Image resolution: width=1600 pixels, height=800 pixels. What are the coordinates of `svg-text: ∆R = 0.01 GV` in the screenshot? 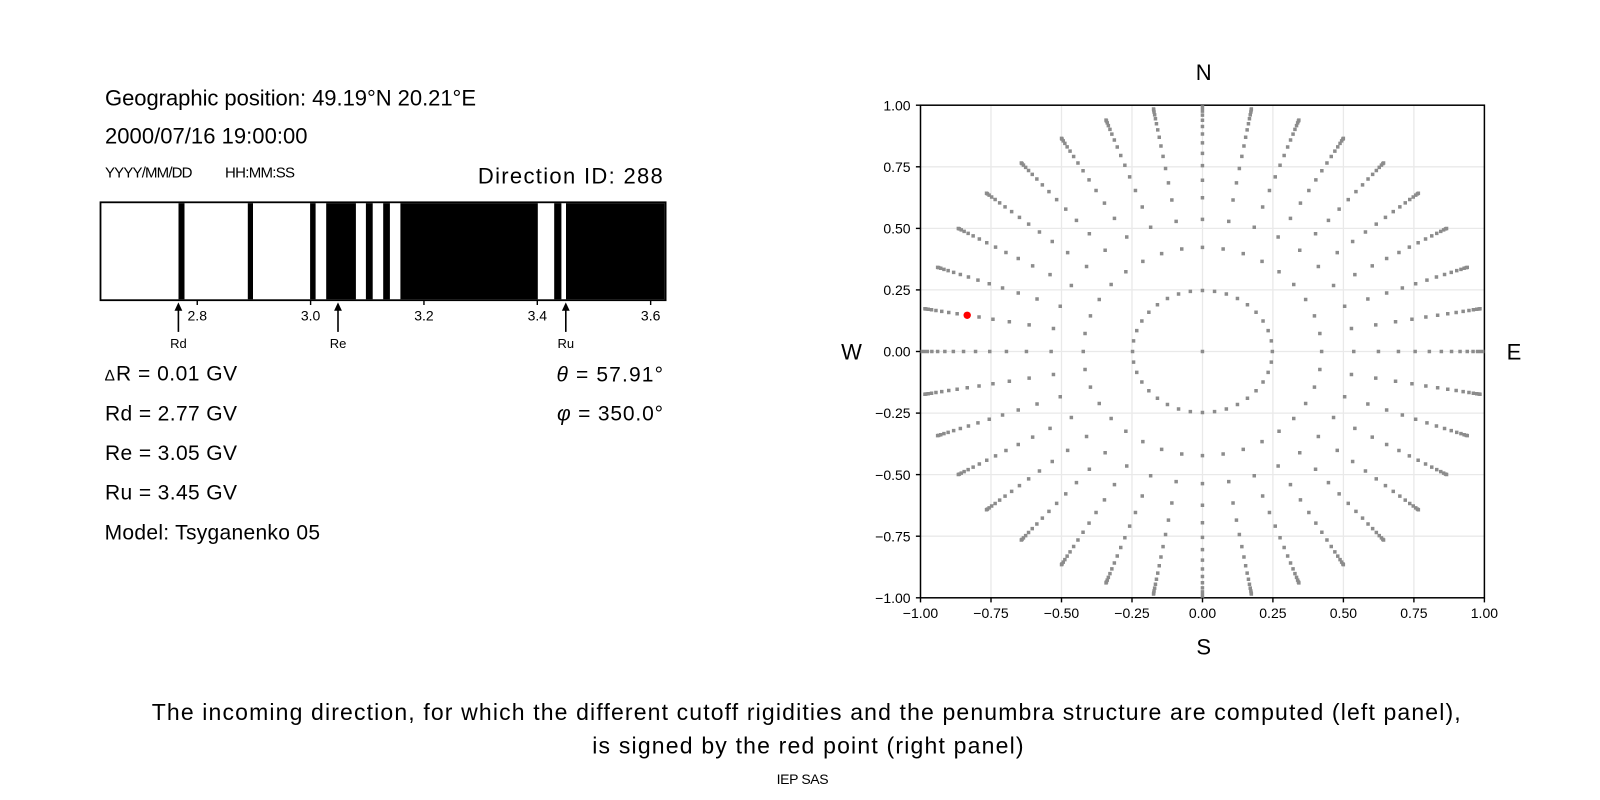 It's located at (171, 374).